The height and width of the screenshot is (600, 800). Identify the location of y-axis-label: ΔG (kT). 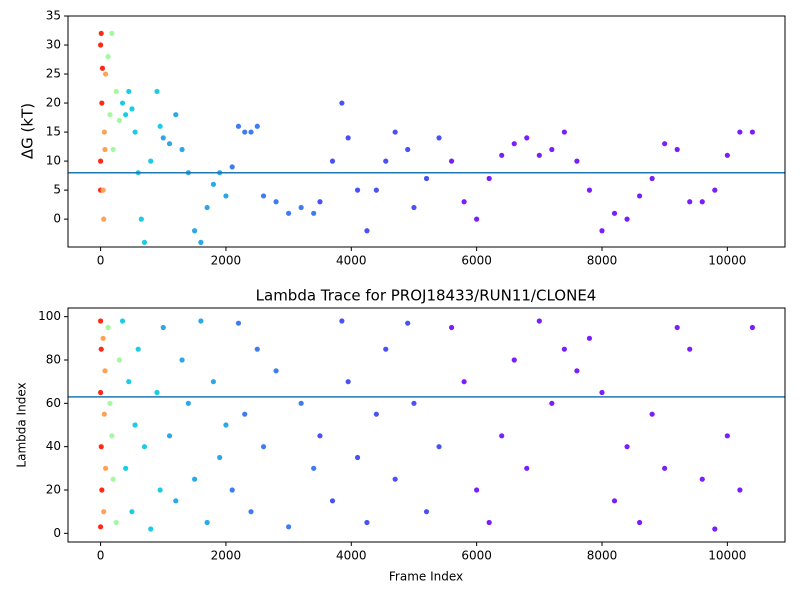
(28, 131).